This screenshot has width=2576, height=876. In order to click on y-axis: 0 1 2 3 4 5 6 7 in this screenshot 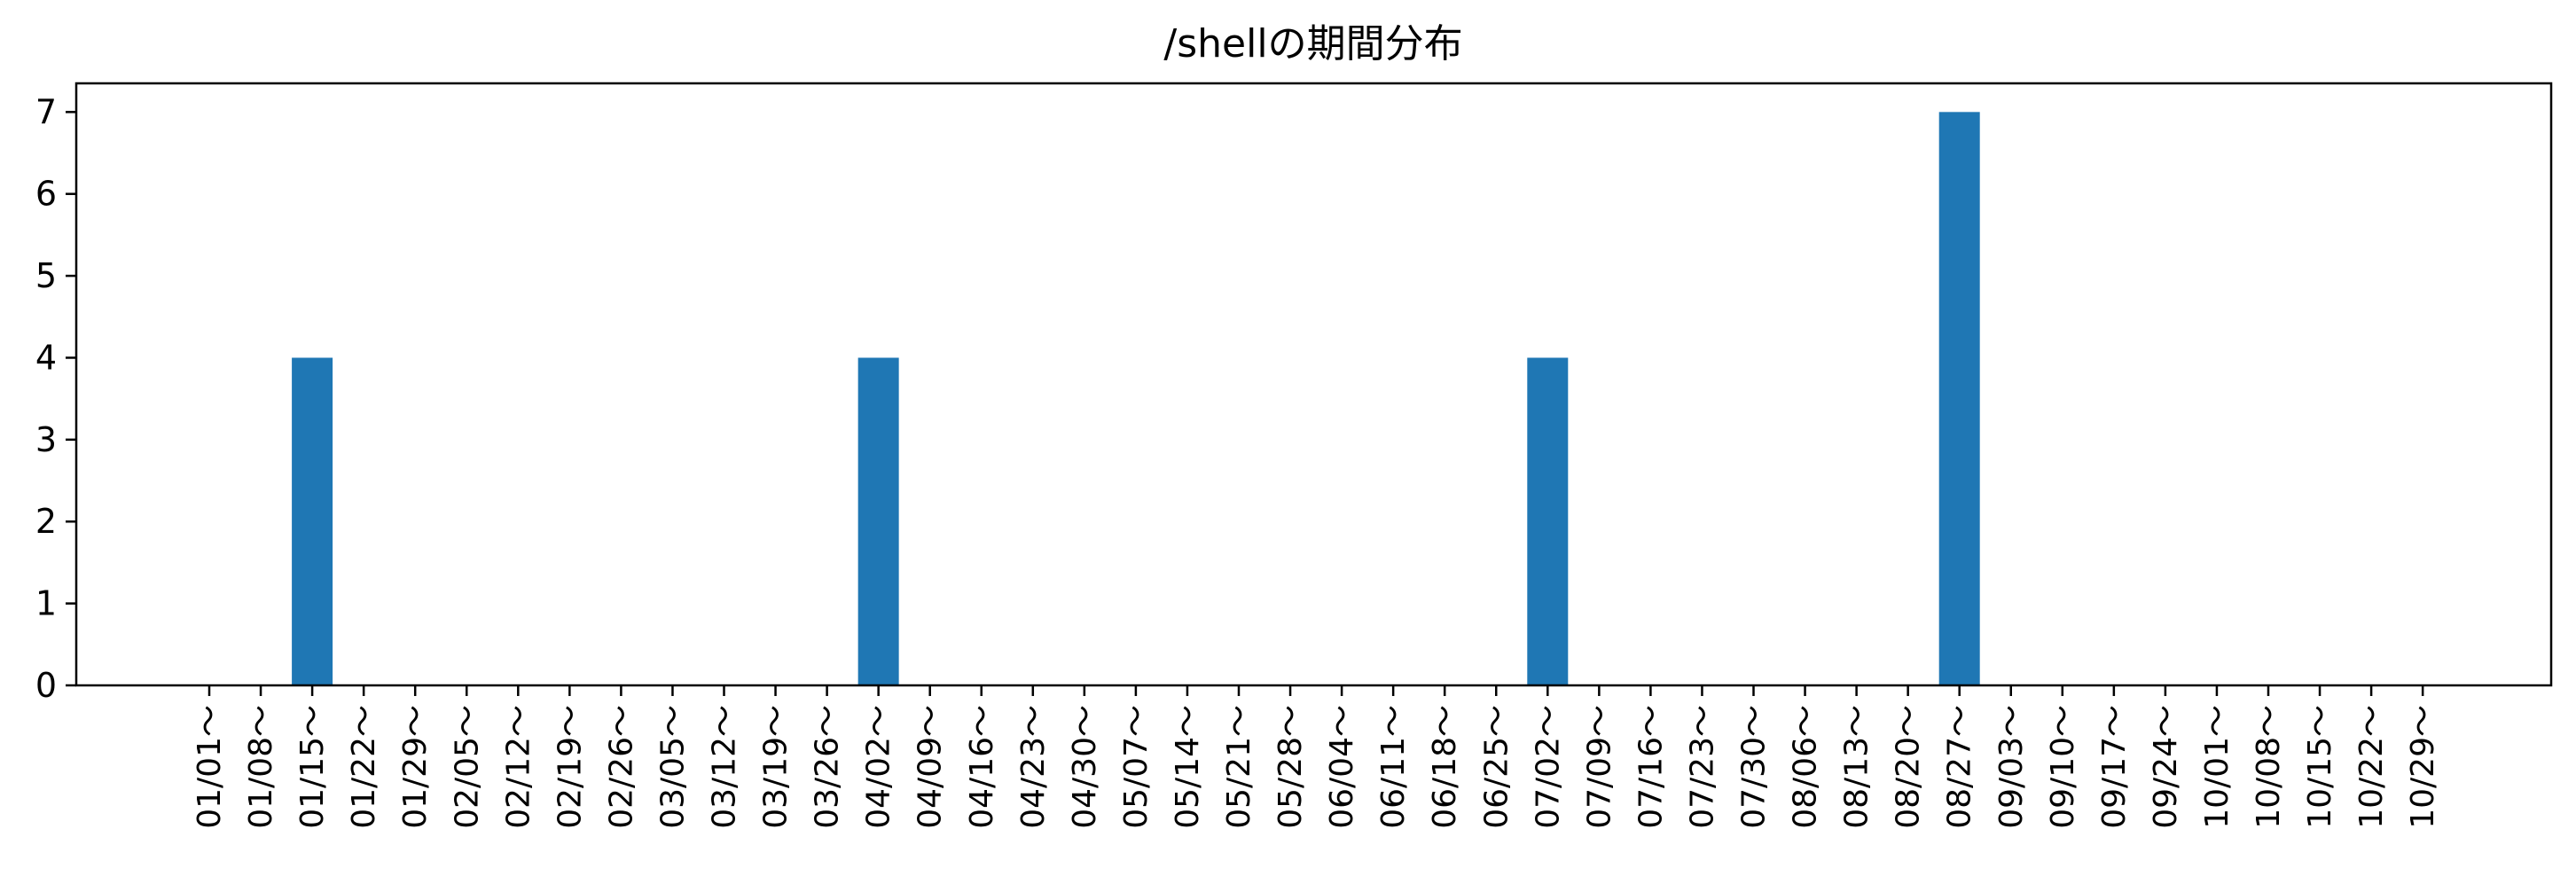, I will do `click(55, 398)`.